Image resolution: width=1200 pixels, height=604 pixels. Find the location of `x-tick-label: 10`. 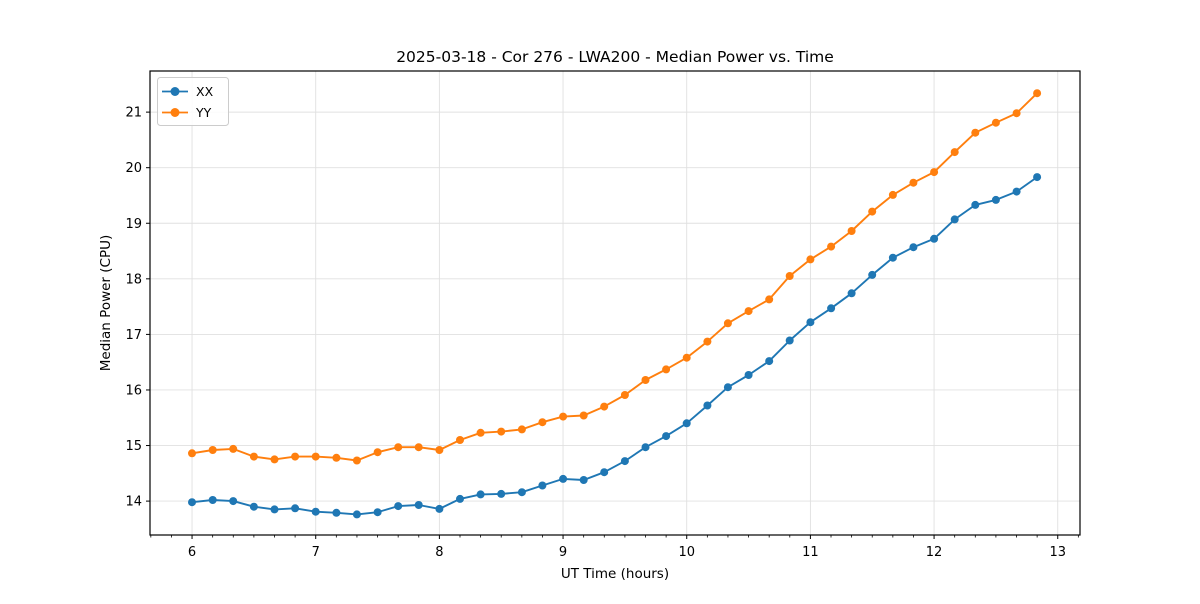

x-tick-label: 10 is located at coordinates (686, 552).